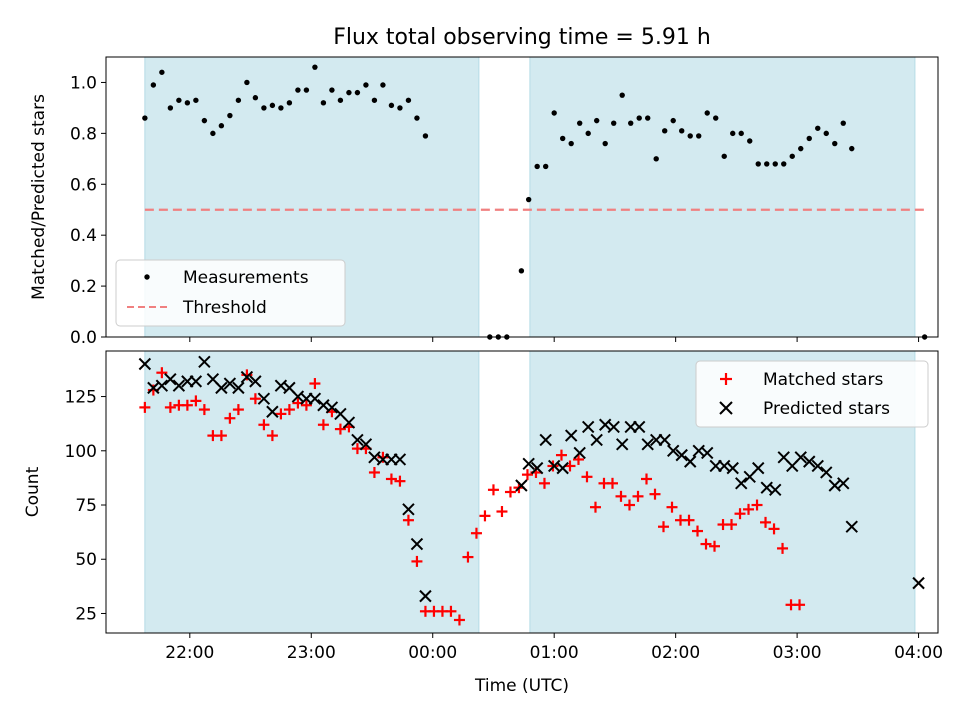 This screenshot has width=960, height=720. Describe the element at coordinates (826, 409) in the screenshot. I see `legend-predicted-label: Predicted stars` at that location.